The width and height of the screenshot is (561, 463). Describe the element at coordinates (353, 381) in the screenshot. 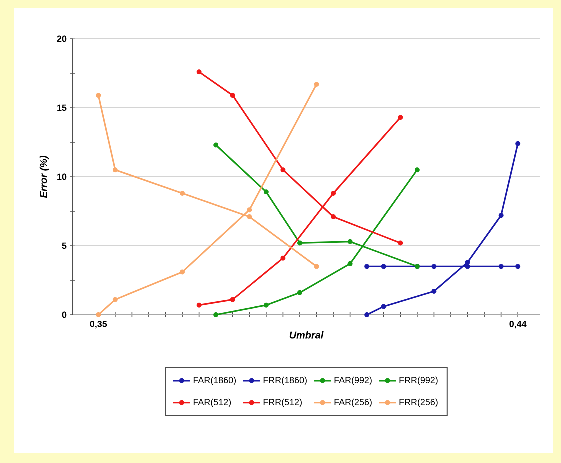

I see `legend-label: FAR(992)` at that location.